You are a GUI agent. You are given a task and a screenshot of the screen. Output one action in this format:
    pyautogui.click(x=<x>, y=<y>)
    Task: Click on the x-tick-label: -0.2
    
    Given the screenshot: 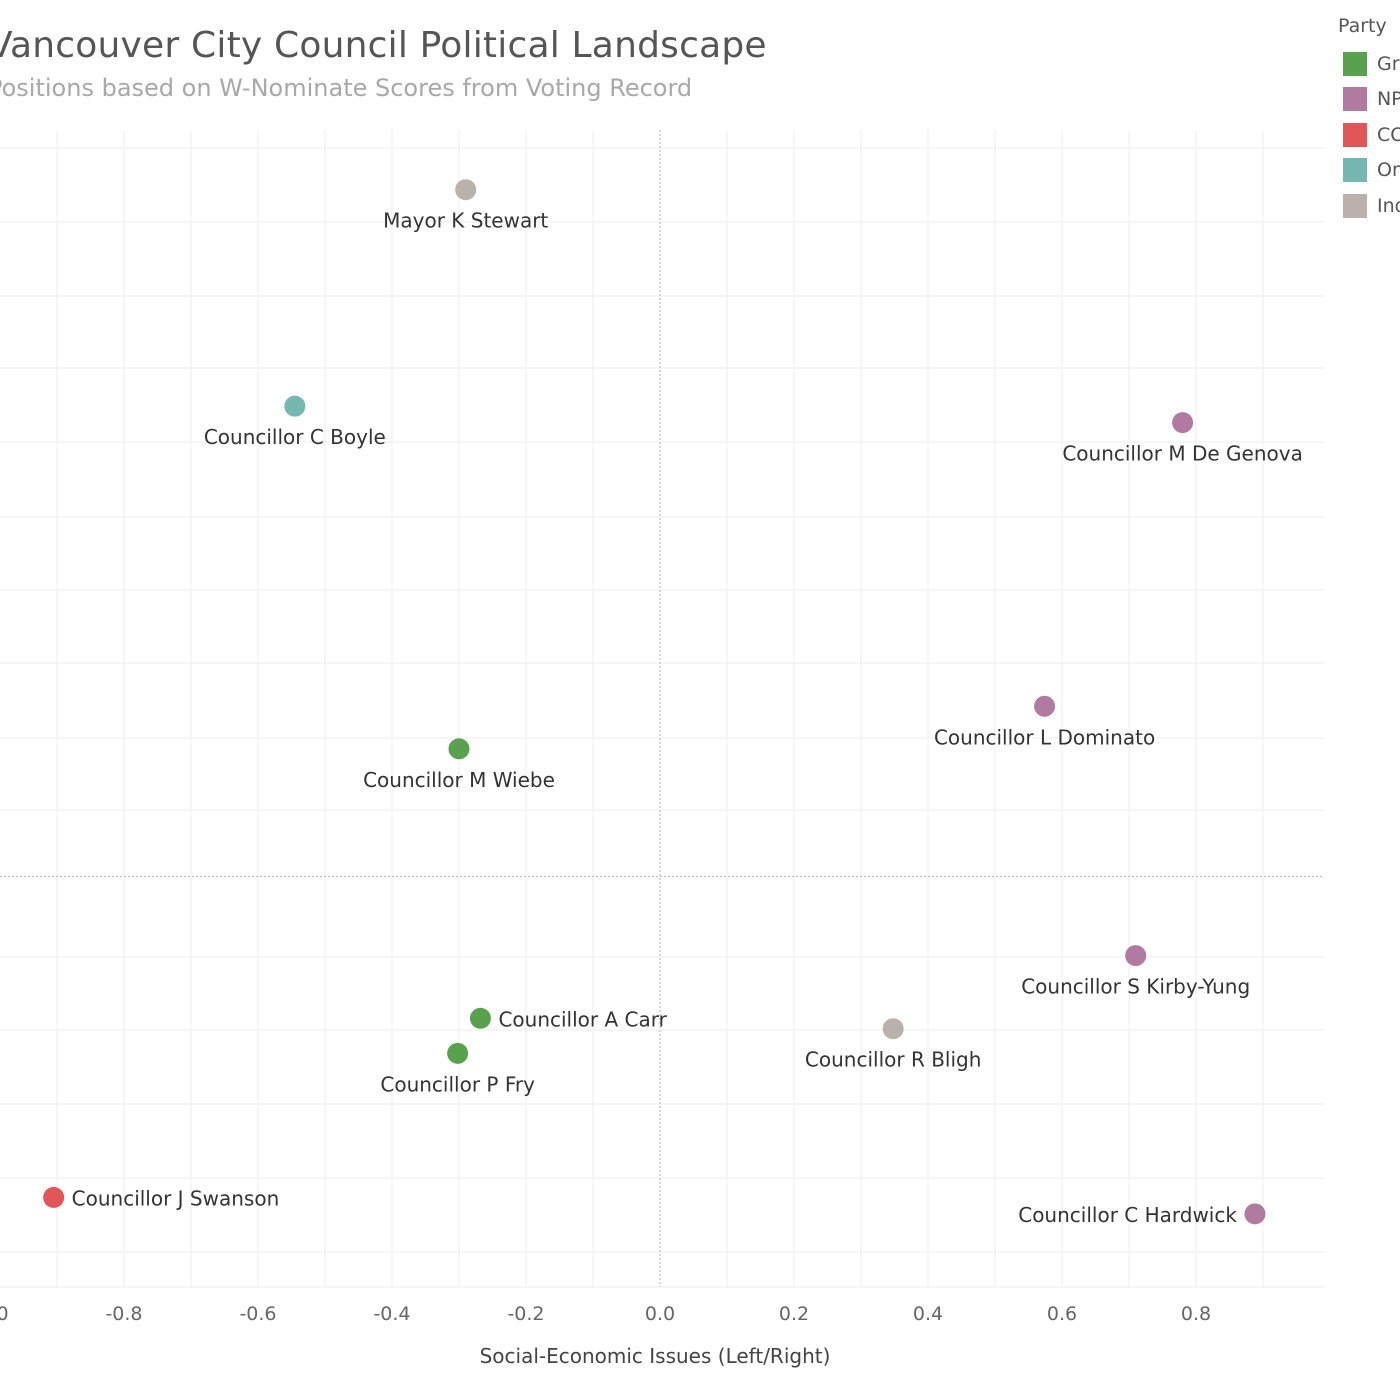 What is the action you would take?
    pyautogui.click(x=525, y=1314)
    